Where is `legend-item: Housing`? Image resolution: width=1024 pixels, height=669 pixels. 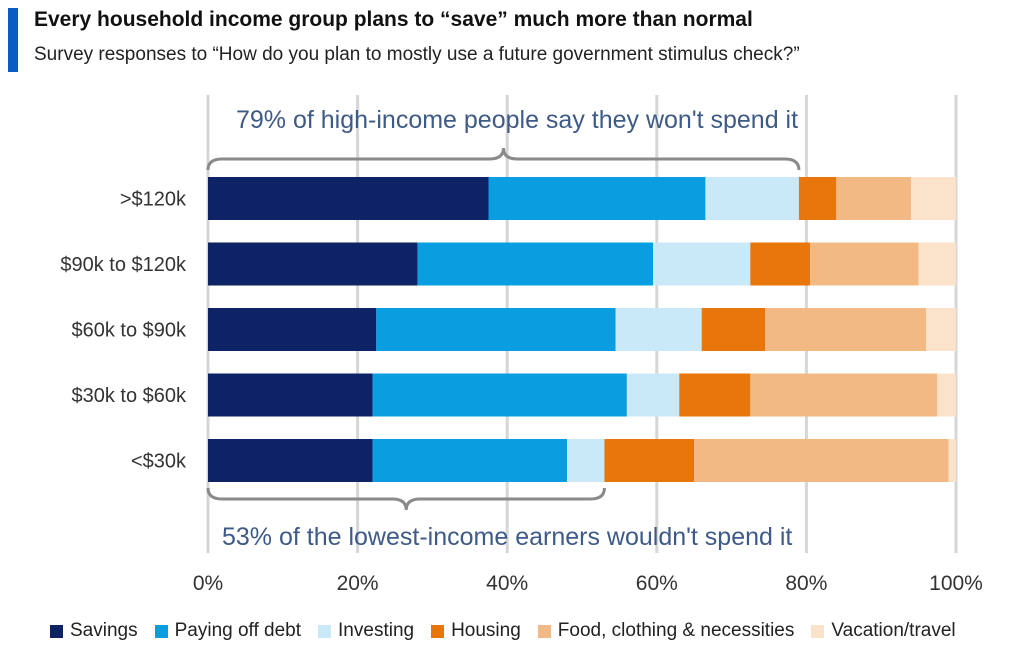 legend-item: Housing is located at coordinates (476, 631).